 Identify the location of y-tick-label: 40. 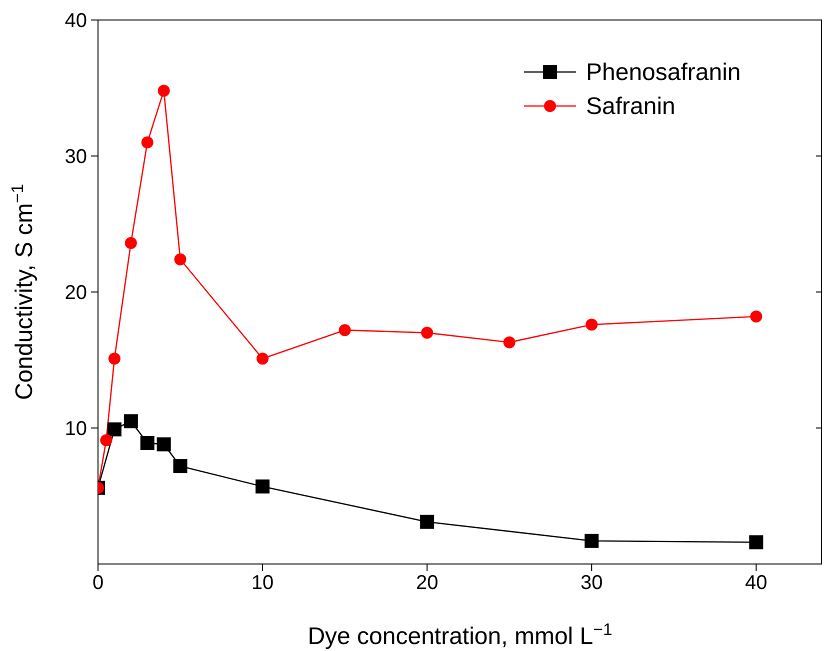
(75, 21).